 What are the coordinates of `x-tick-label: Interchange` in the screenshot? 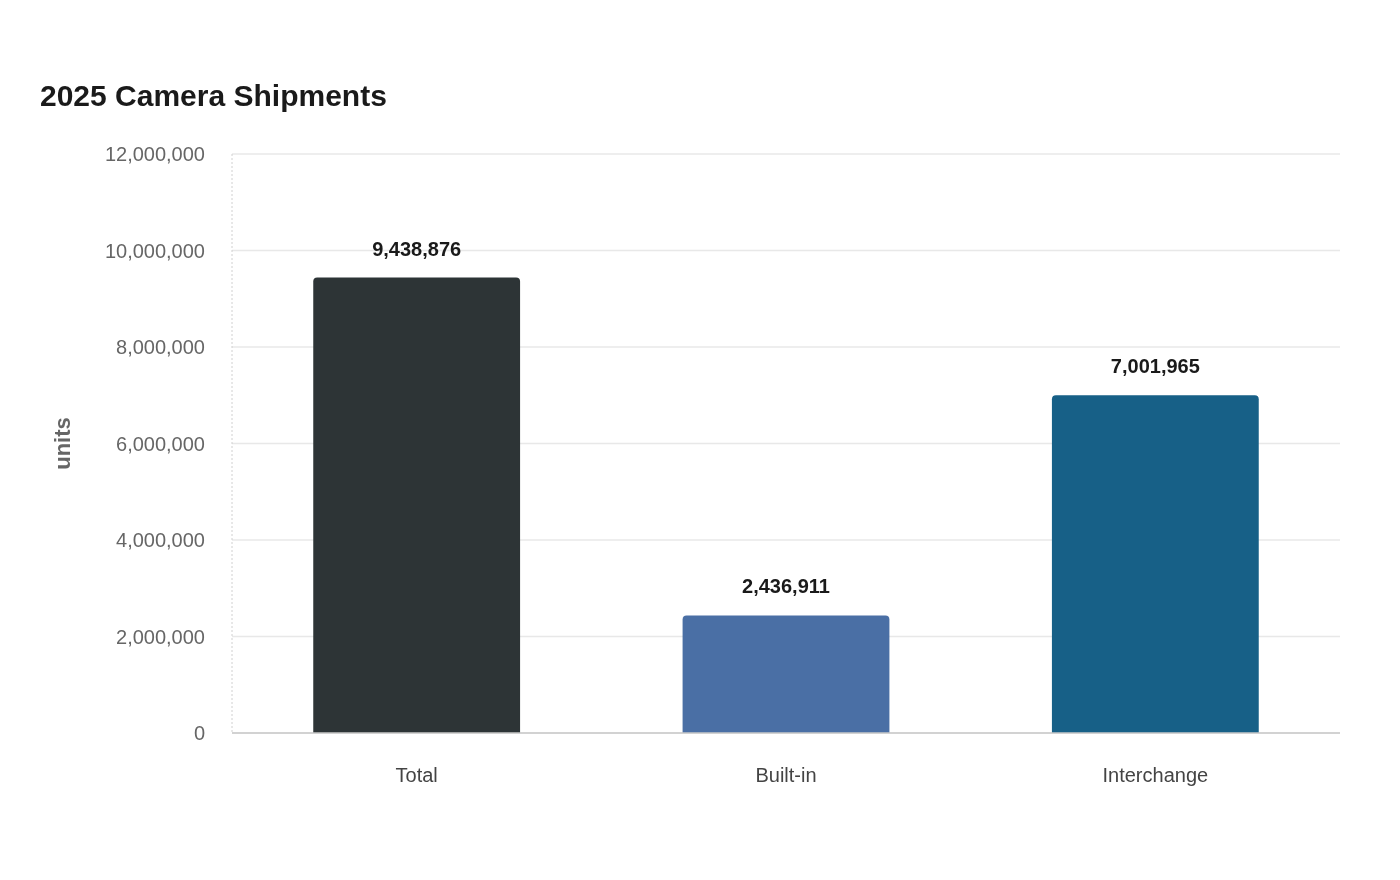 It's located at (1155, 775).